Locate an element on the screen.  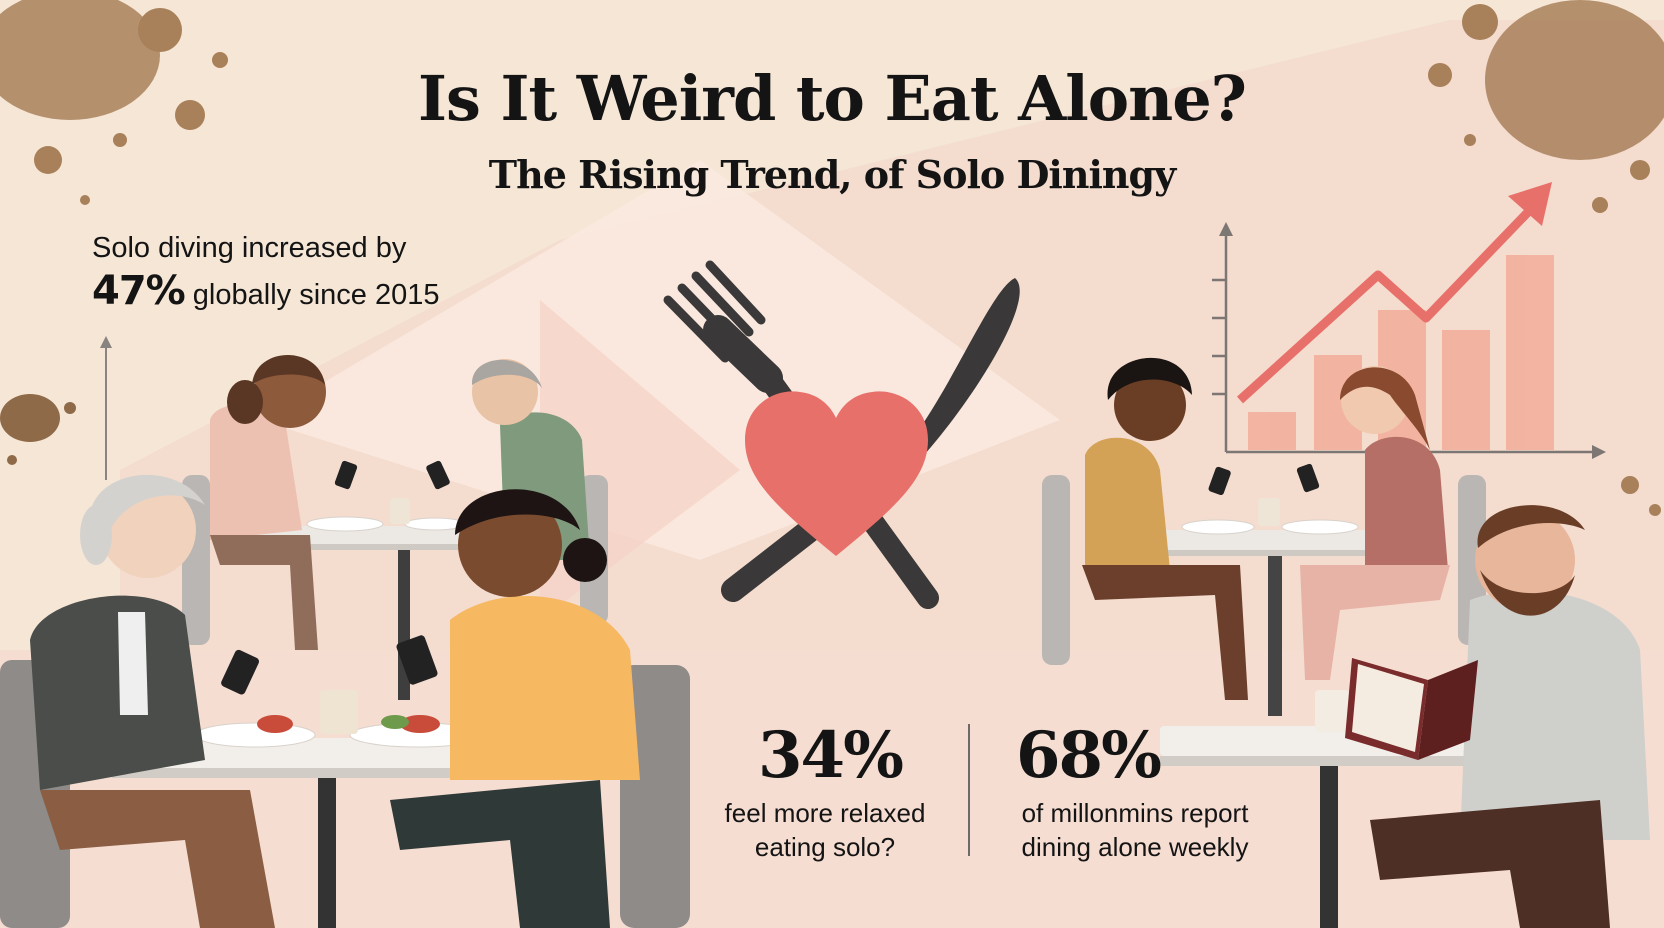
diner-front-center is located at coordinates (540, 708).